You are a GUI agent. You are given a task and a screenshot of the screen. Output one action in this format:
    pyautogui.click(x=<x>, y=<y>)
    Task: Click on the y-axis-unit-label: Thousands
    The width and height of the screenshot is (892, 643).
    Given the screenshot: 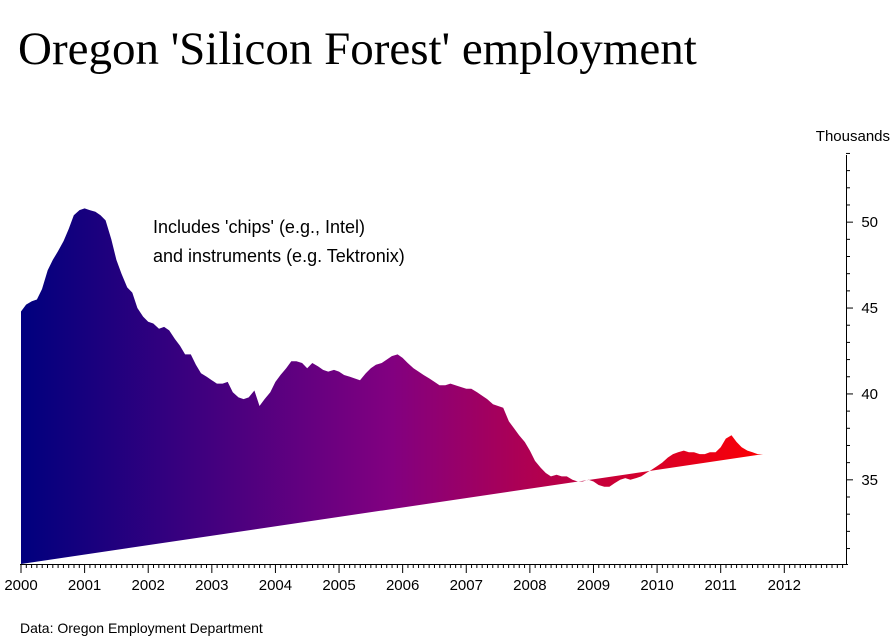 What is the action you would take?
    pyautogui.click(x=852, y=136)
    